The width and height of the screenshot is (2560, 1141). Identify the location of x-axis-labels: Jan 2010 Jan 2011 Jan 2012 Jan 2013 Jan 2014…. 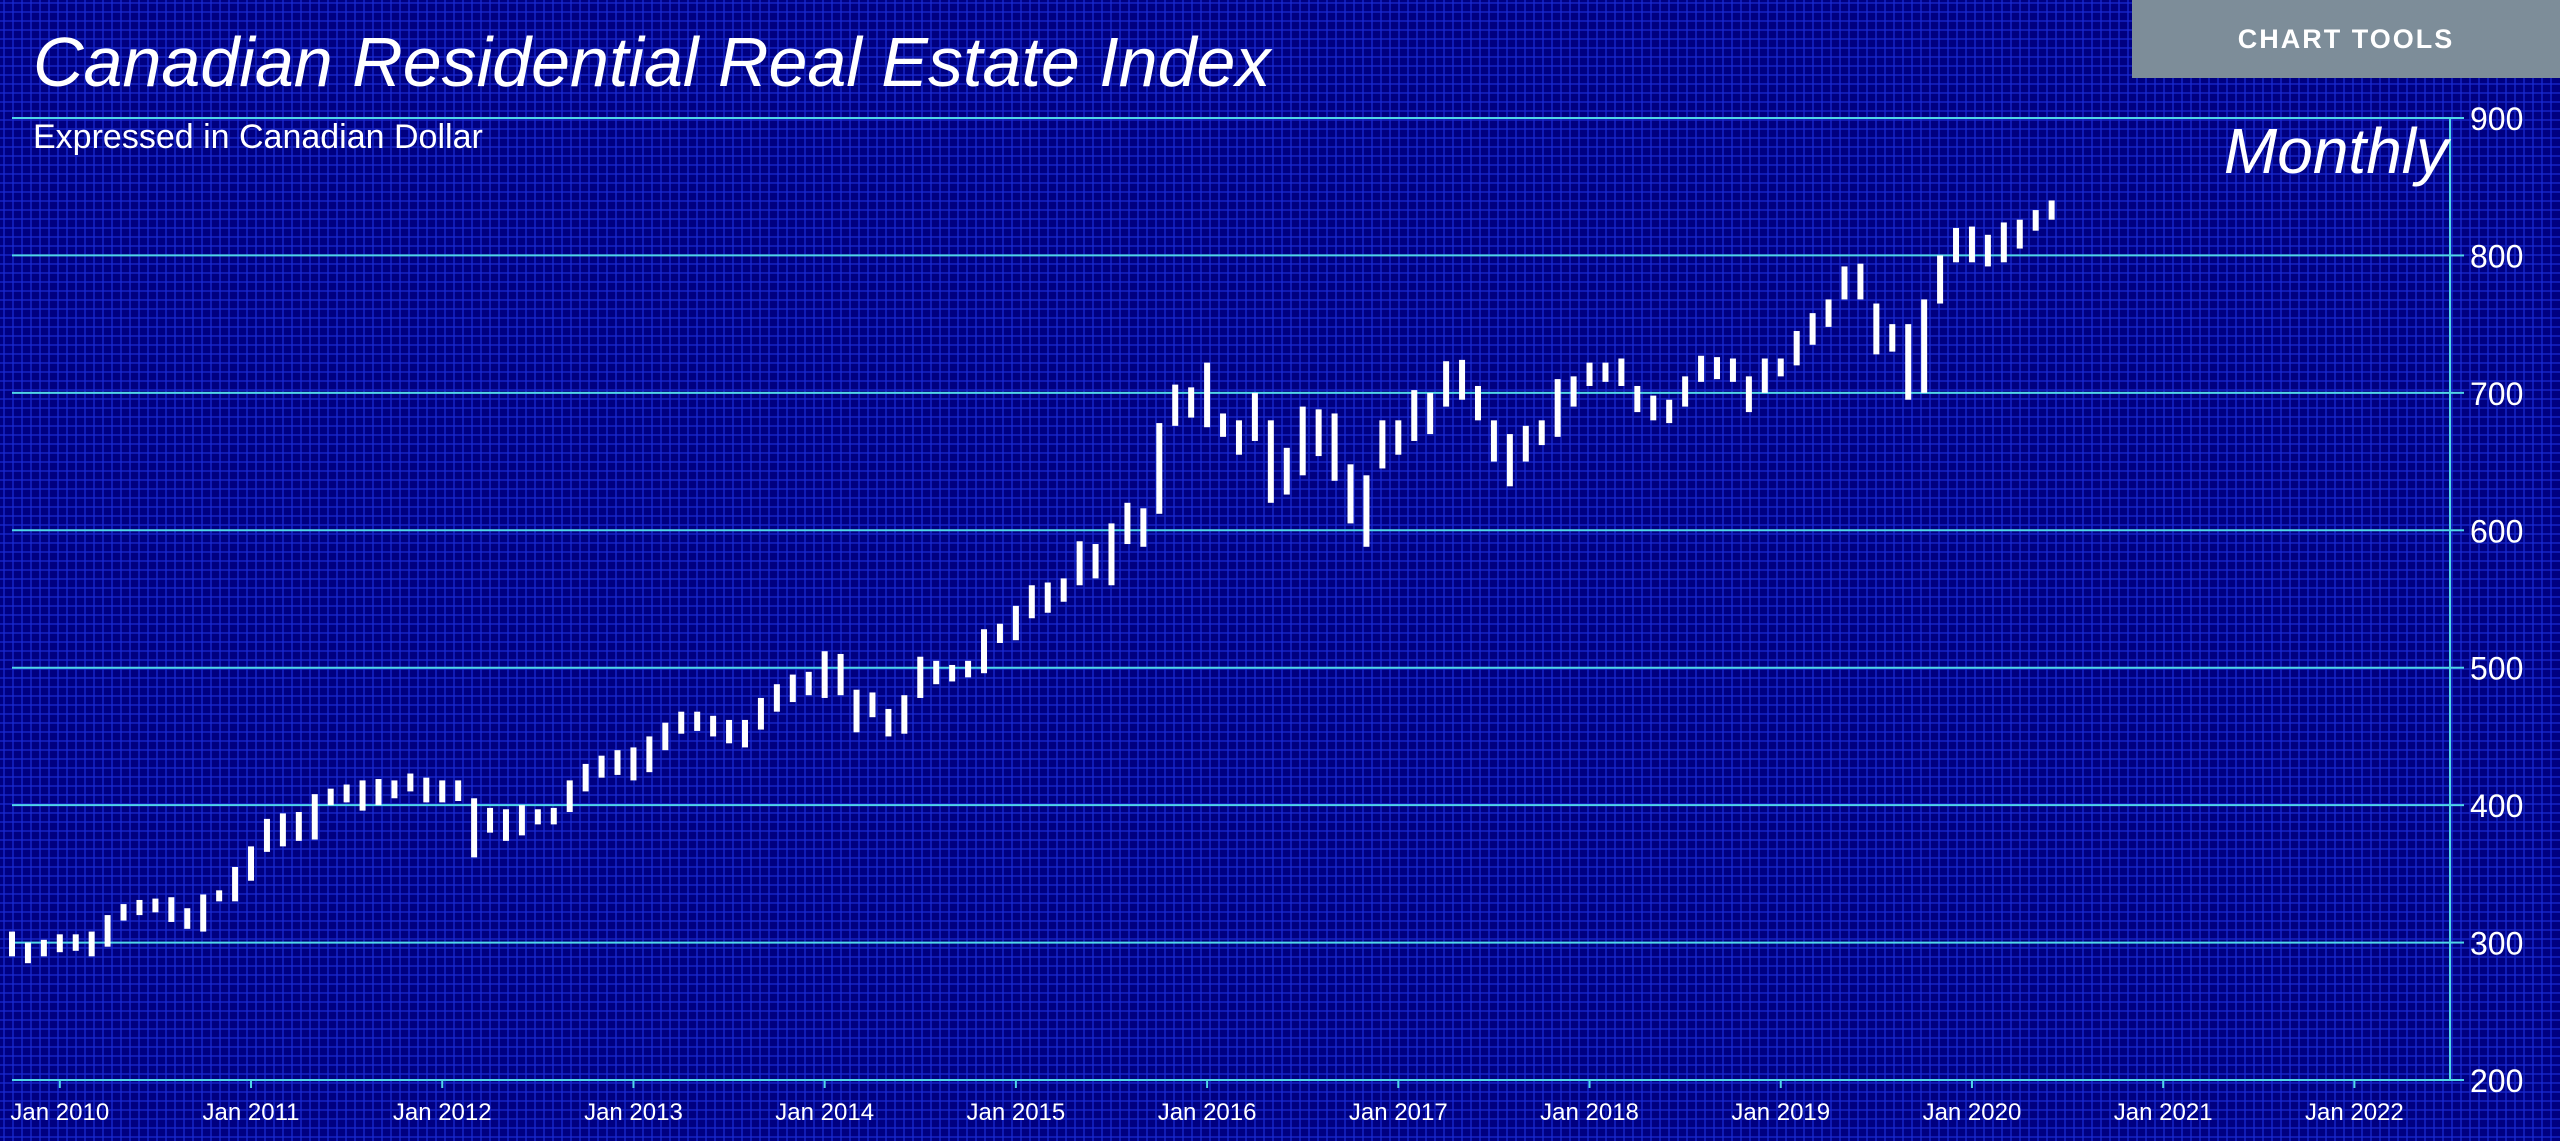
(1206, 1112).